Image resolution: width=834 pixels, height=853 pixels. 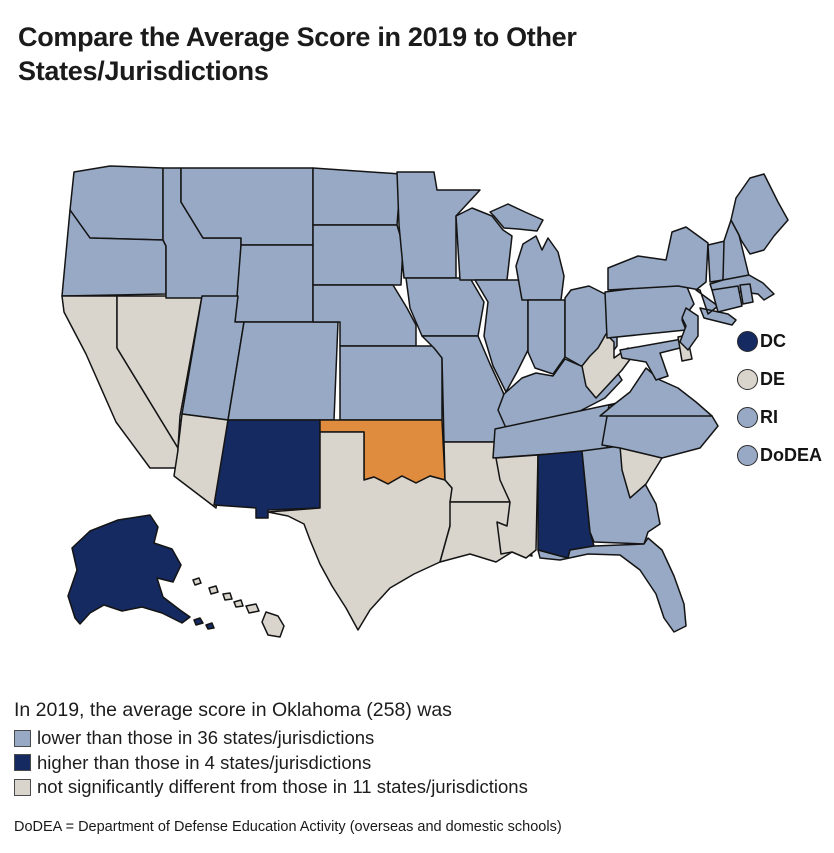 What do you see at coordinates (736, 250) in the screenshot?
I see `state-nh` at bounding box center [736, 250].